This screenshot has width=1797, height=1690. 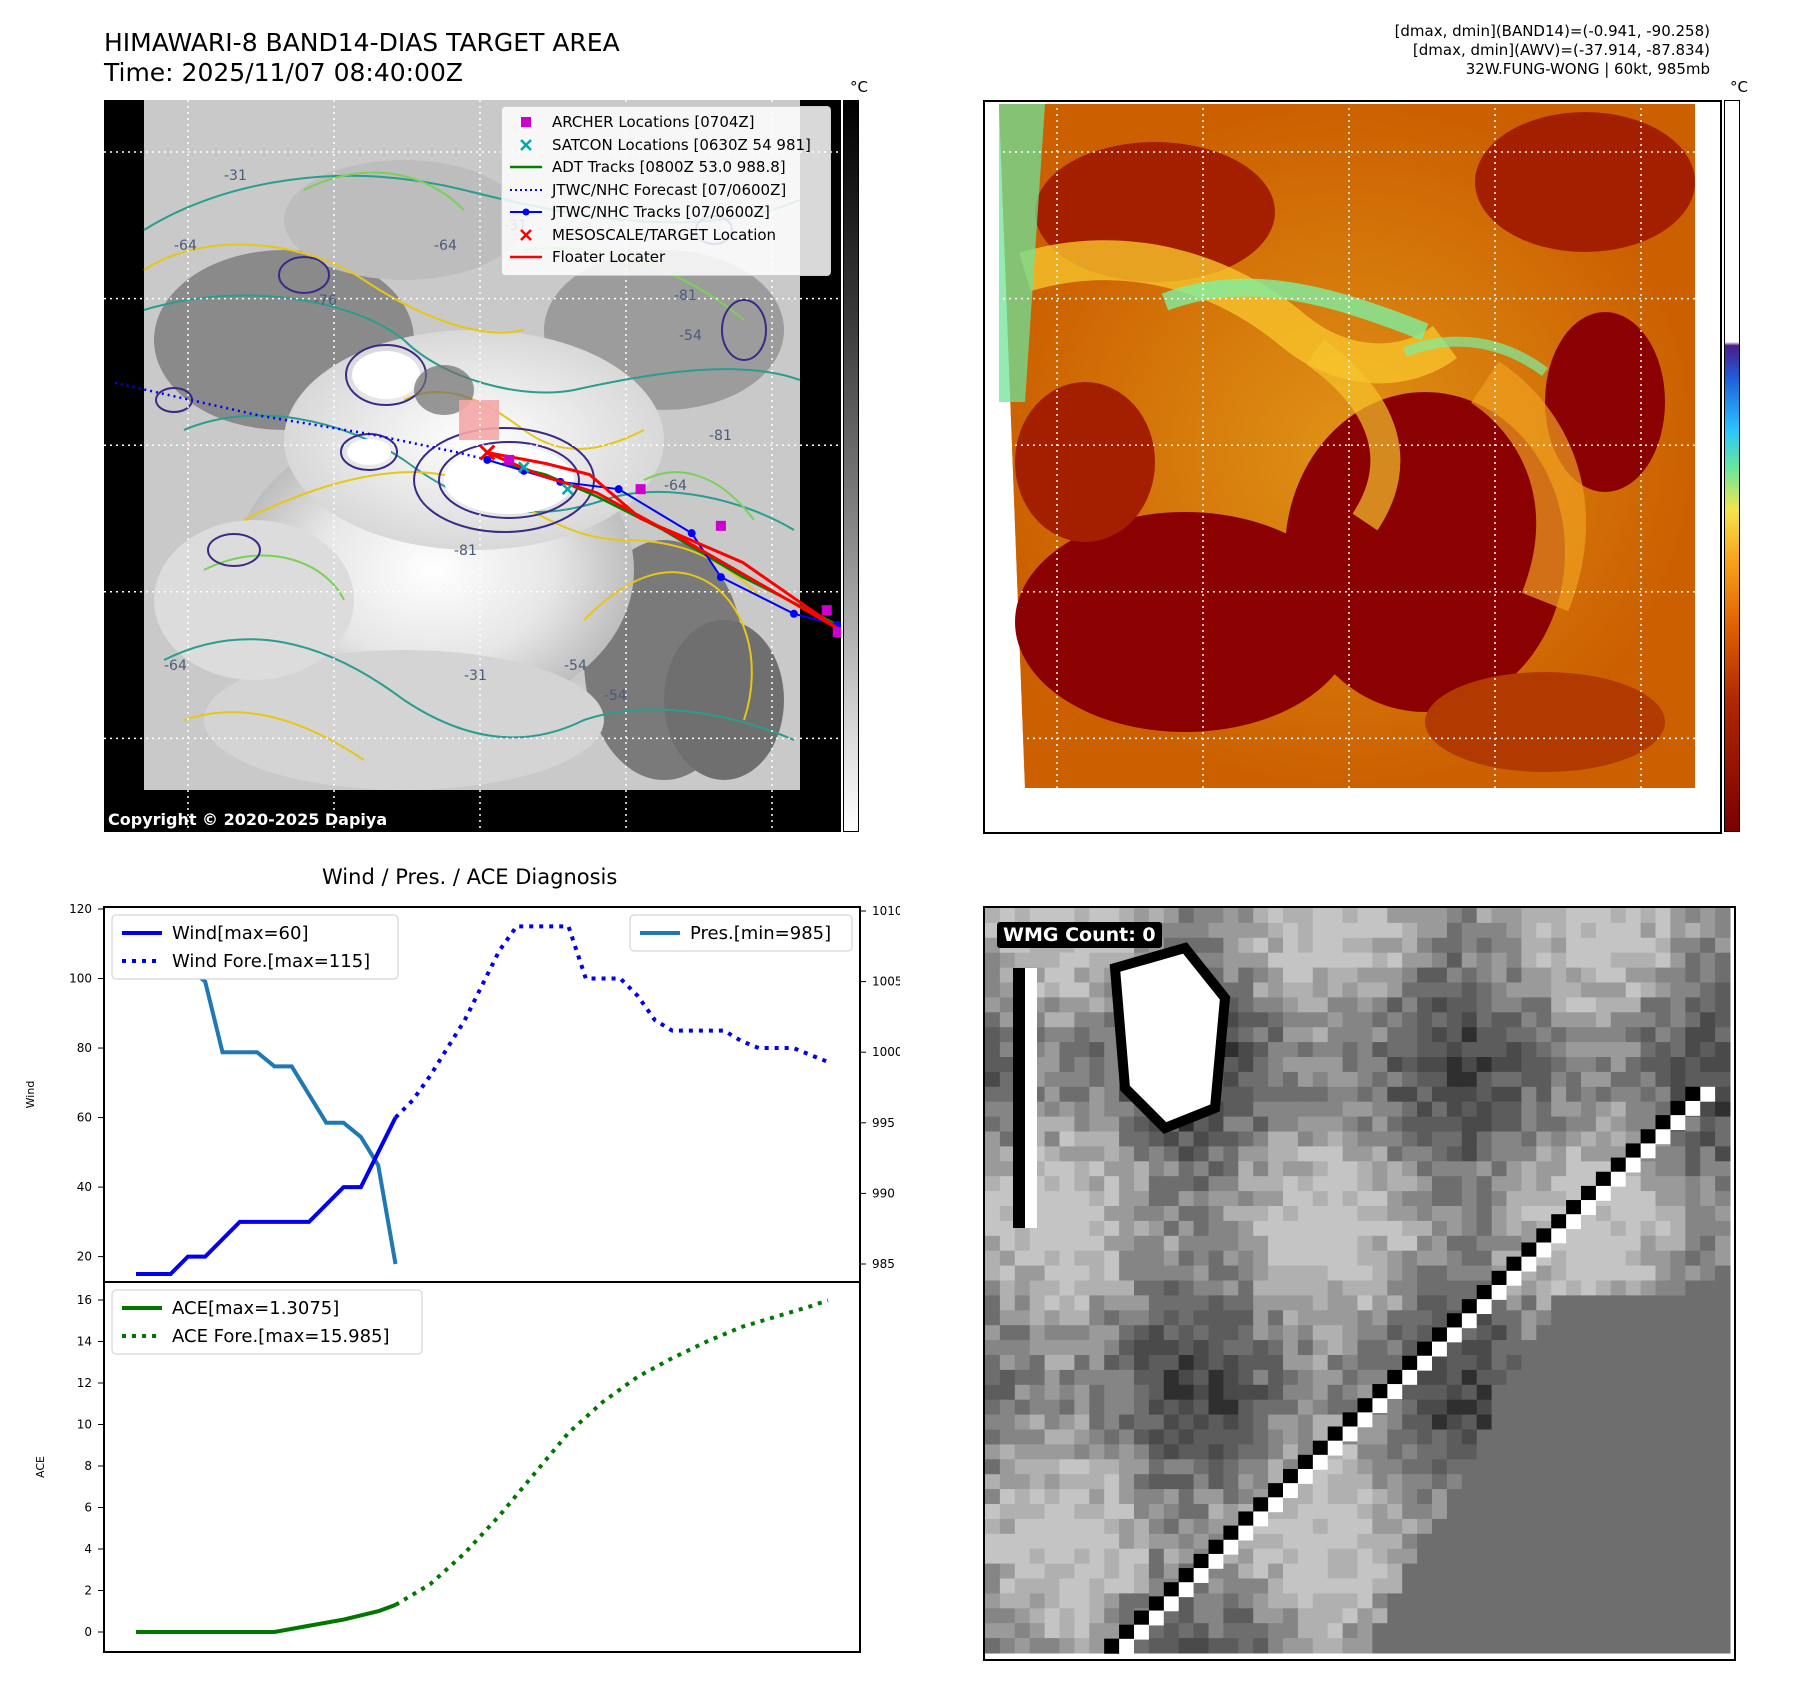 What do you see at coordinates (240, 933) in the screenshot?
I see `legend-label: Wind[max=60]` at bounding box center [240, 933].